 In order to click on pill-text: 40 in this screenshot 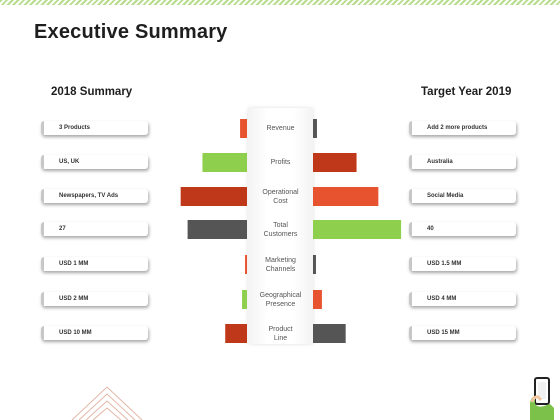, I will do `click(430, 229)`.